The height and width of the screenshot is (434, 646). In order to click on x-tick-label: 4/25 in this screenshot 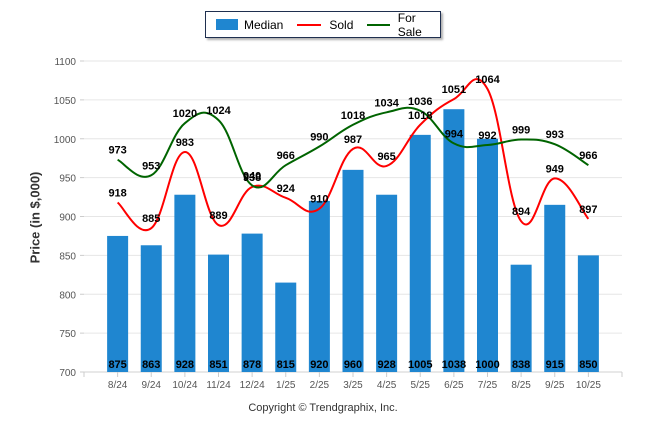, I will do `click(387, 385)`.